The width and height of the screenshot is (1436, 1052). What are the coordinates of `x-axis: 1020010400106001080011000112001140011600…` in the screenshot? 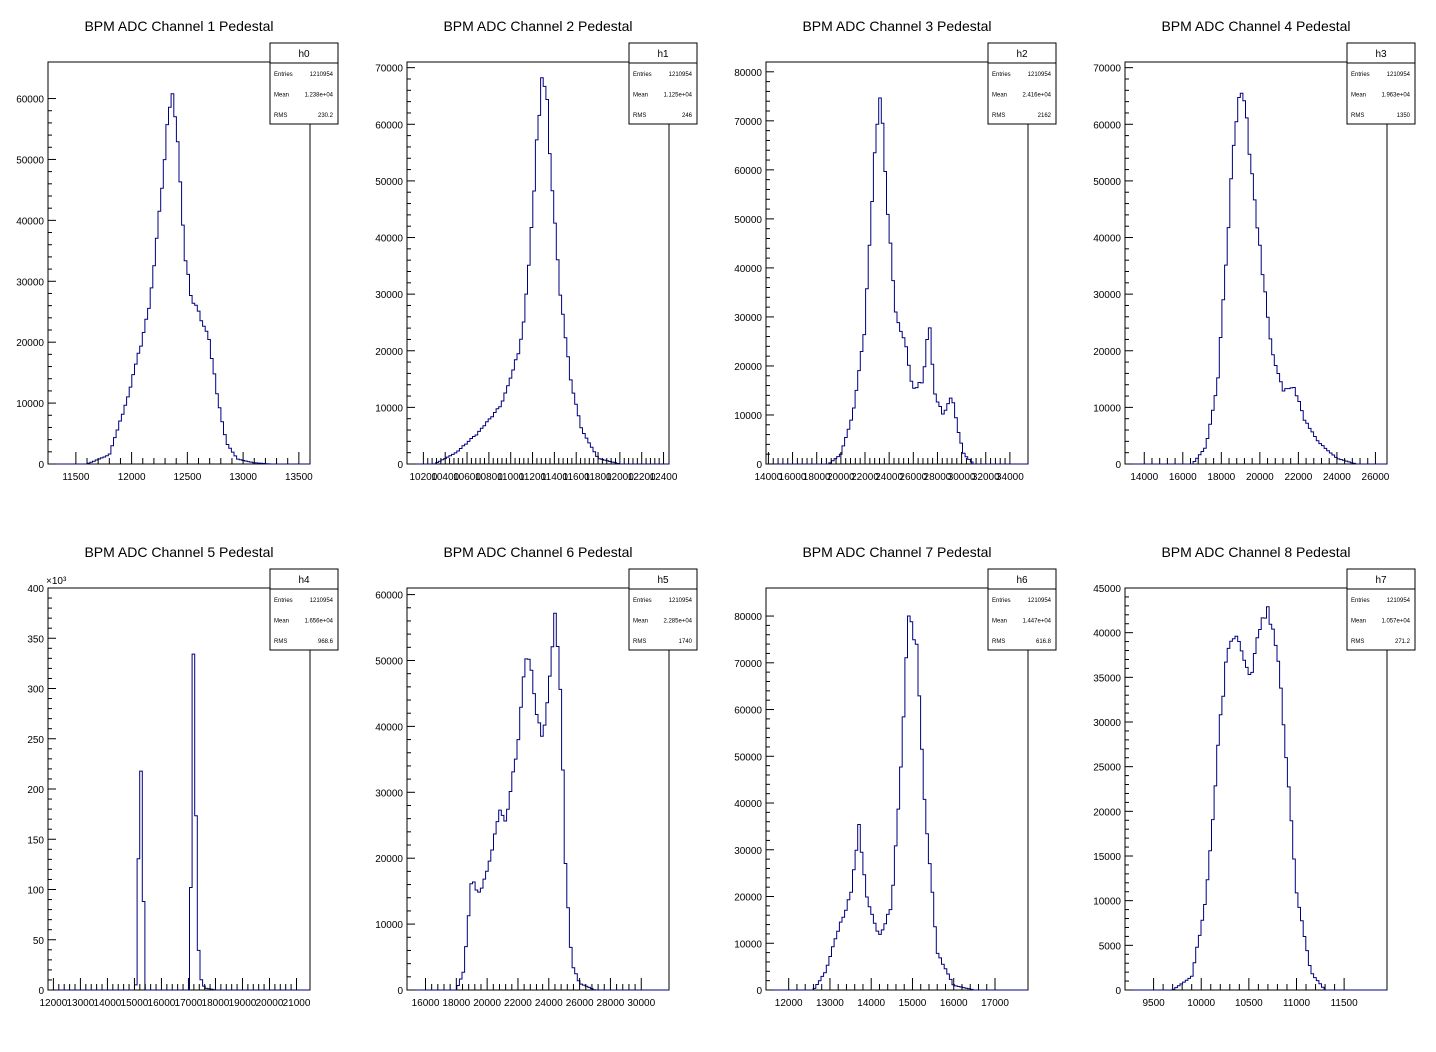 It's located at (543, 467).